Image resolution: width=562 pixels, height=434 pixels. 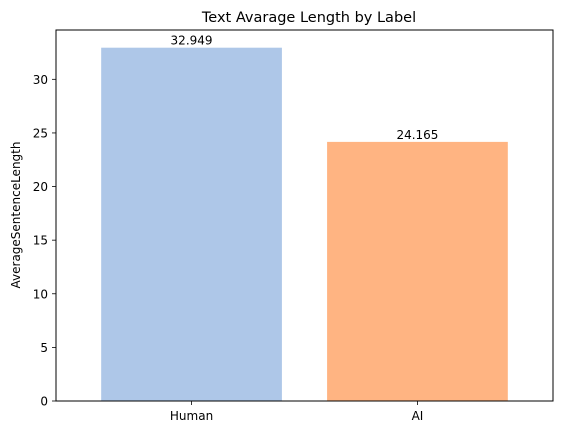 What do you see at coordinates (308, 18) in the screenshot?
I see `chart-title: Text Avarage Length by Label` at bounding box center [308, 18].